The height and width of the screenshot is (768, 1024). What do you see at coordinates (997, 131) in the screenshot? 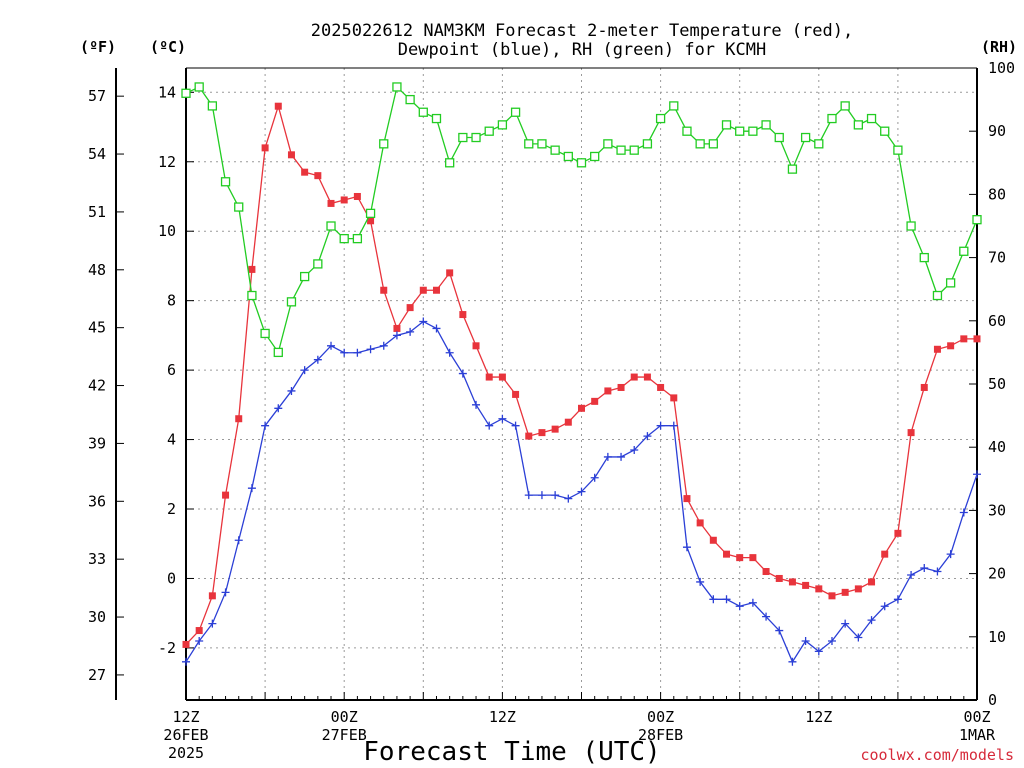
I see `rh-tick-label: 90` at bounding box center [997, 131].